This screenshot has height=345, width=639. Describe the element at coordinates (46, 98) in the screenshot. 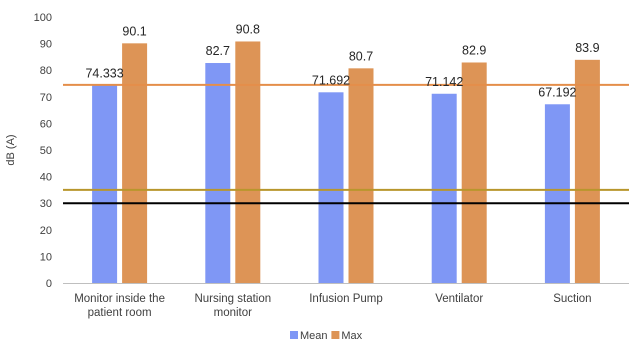

I see `y-tick-label: 70` at that location.